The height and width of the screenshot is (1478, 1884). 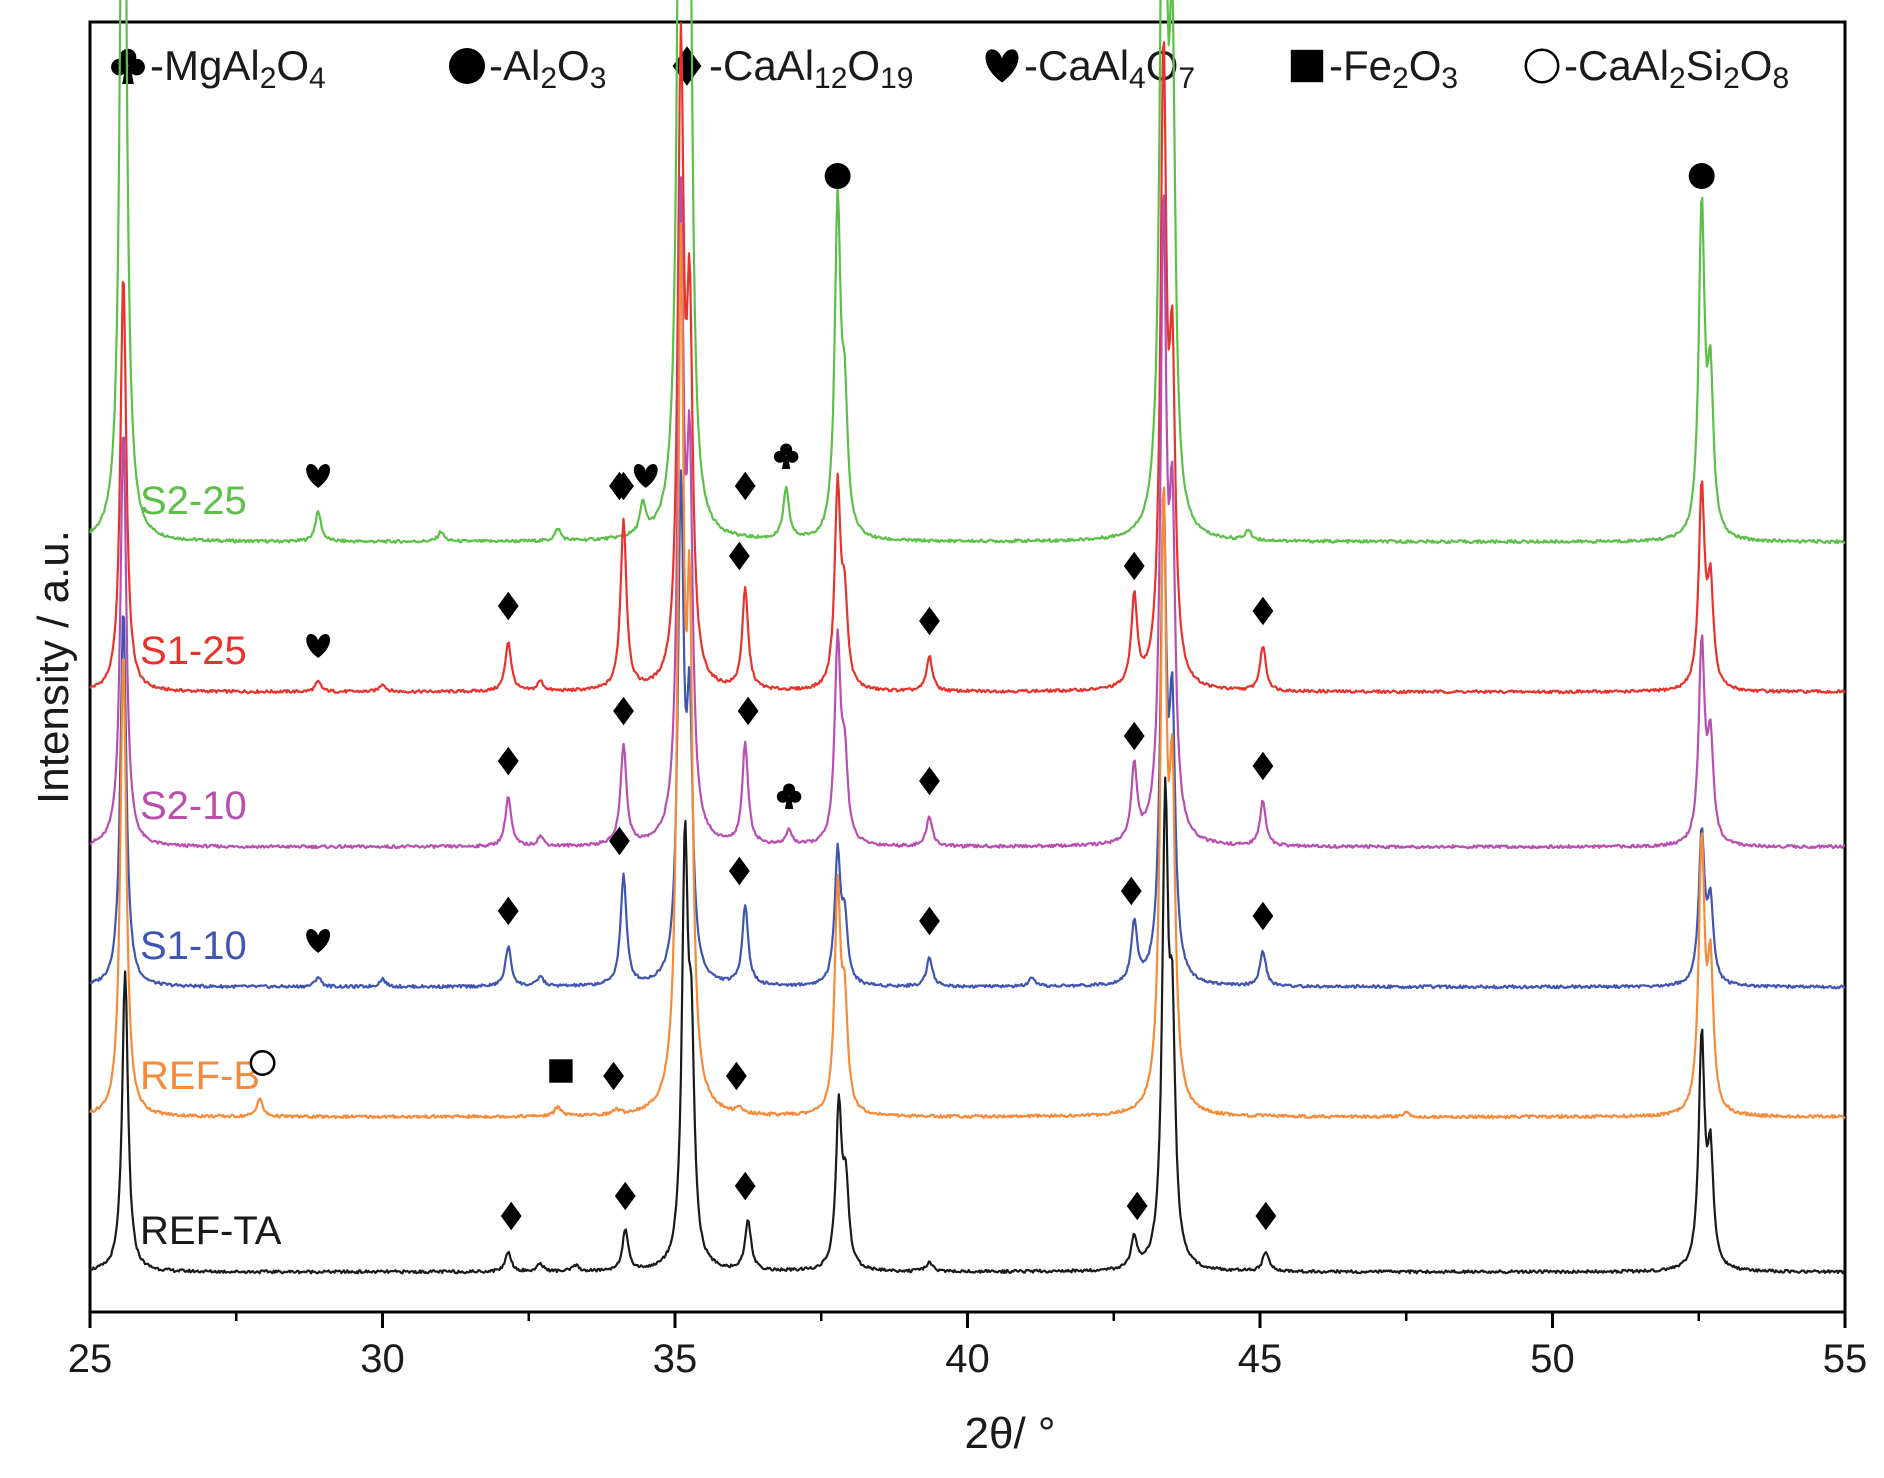 I want to click on legend-item: -MgAl2O4, so click(x=218, y=68).